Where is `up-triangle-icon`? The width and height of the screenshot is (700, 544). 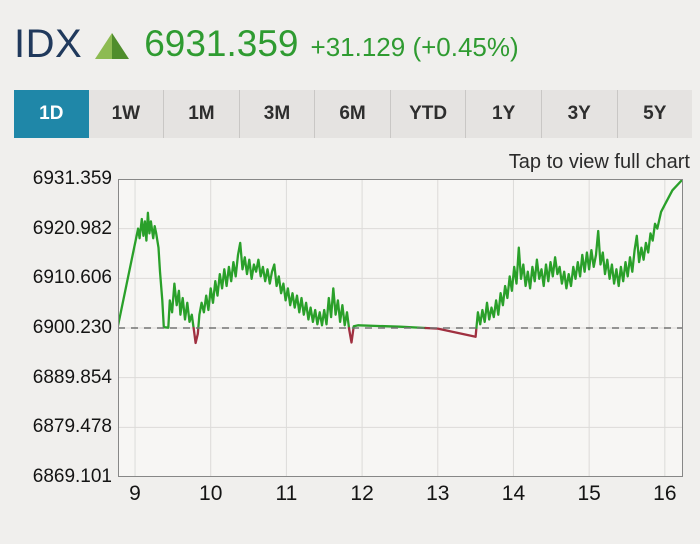 up-triangle-icon is located at coordinates (112, 46).